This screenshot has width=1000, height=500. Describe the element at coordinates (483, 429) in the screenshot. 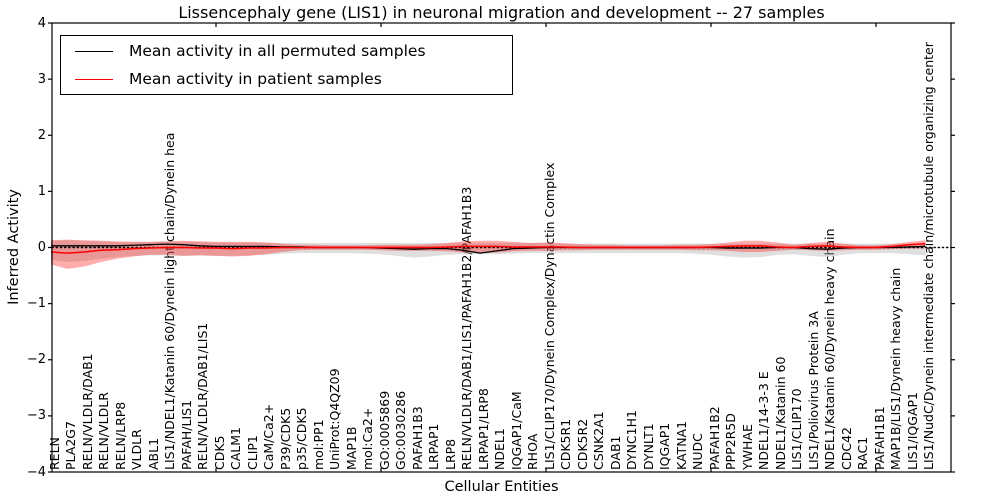

I see `x-tick-label: LRPAP1/LRP8` at that location.